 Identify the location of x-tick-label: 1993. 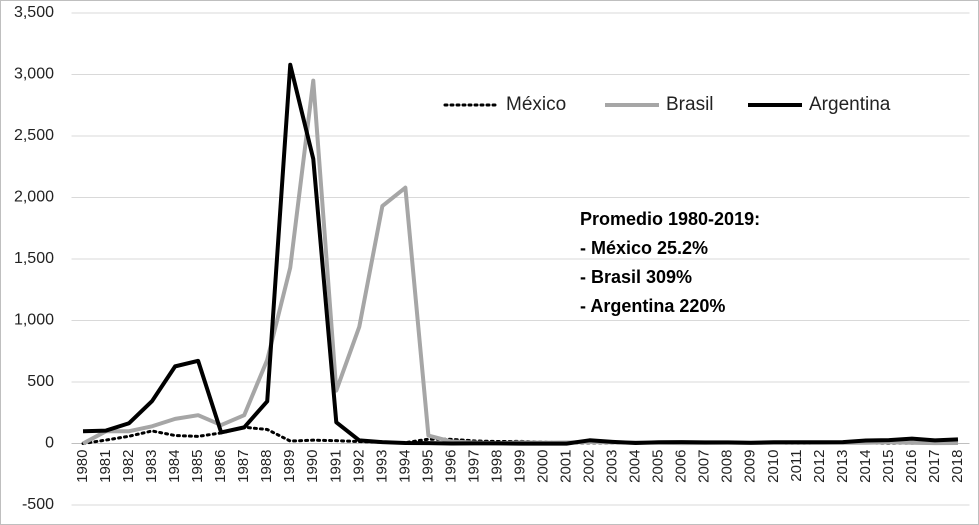
(381, 466).